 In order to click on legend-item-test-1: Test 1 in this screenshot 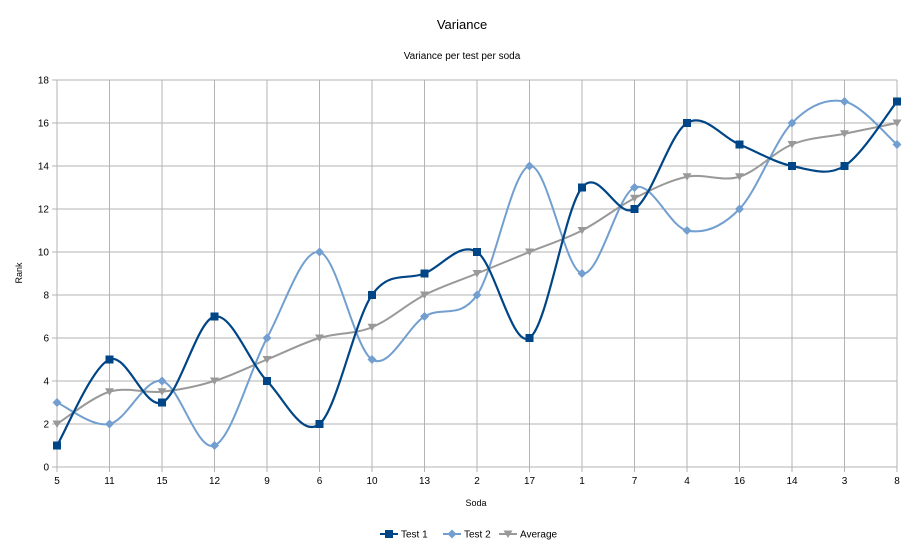, I will do `click(404, 535)`.